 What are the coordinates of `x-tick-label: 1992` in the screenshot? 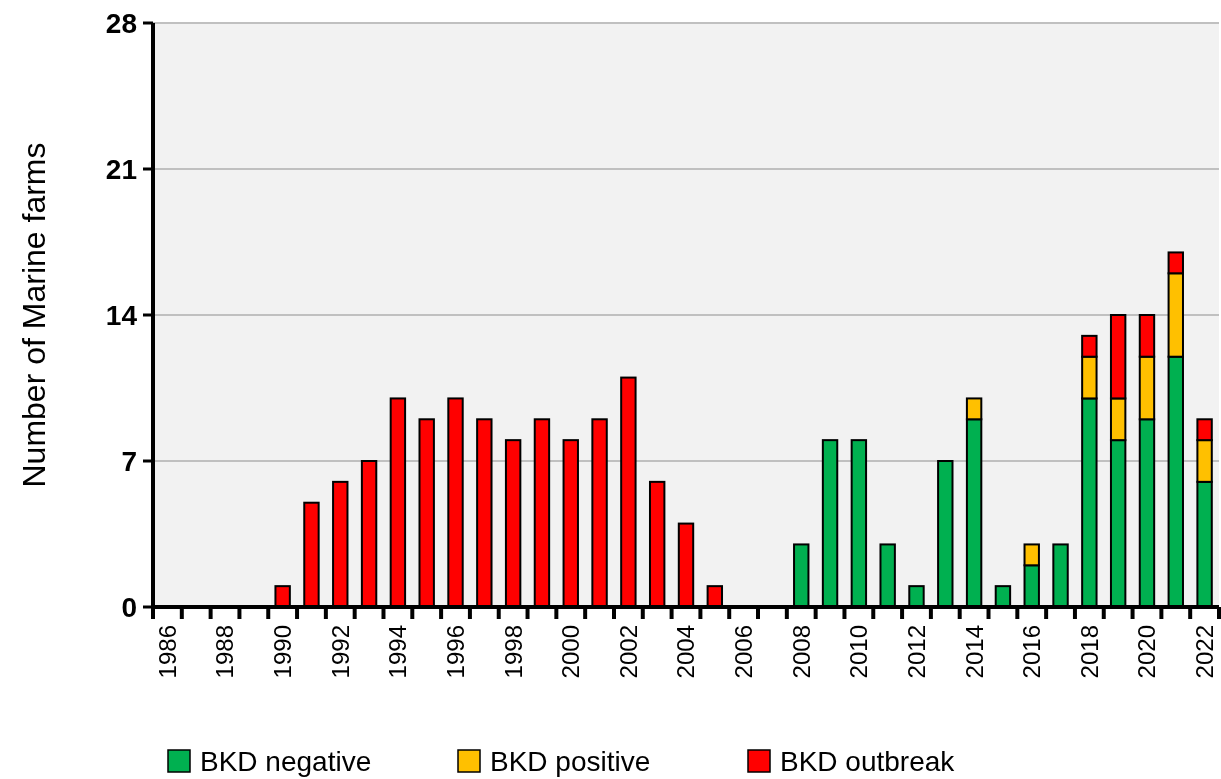 It's located at (340, 652).